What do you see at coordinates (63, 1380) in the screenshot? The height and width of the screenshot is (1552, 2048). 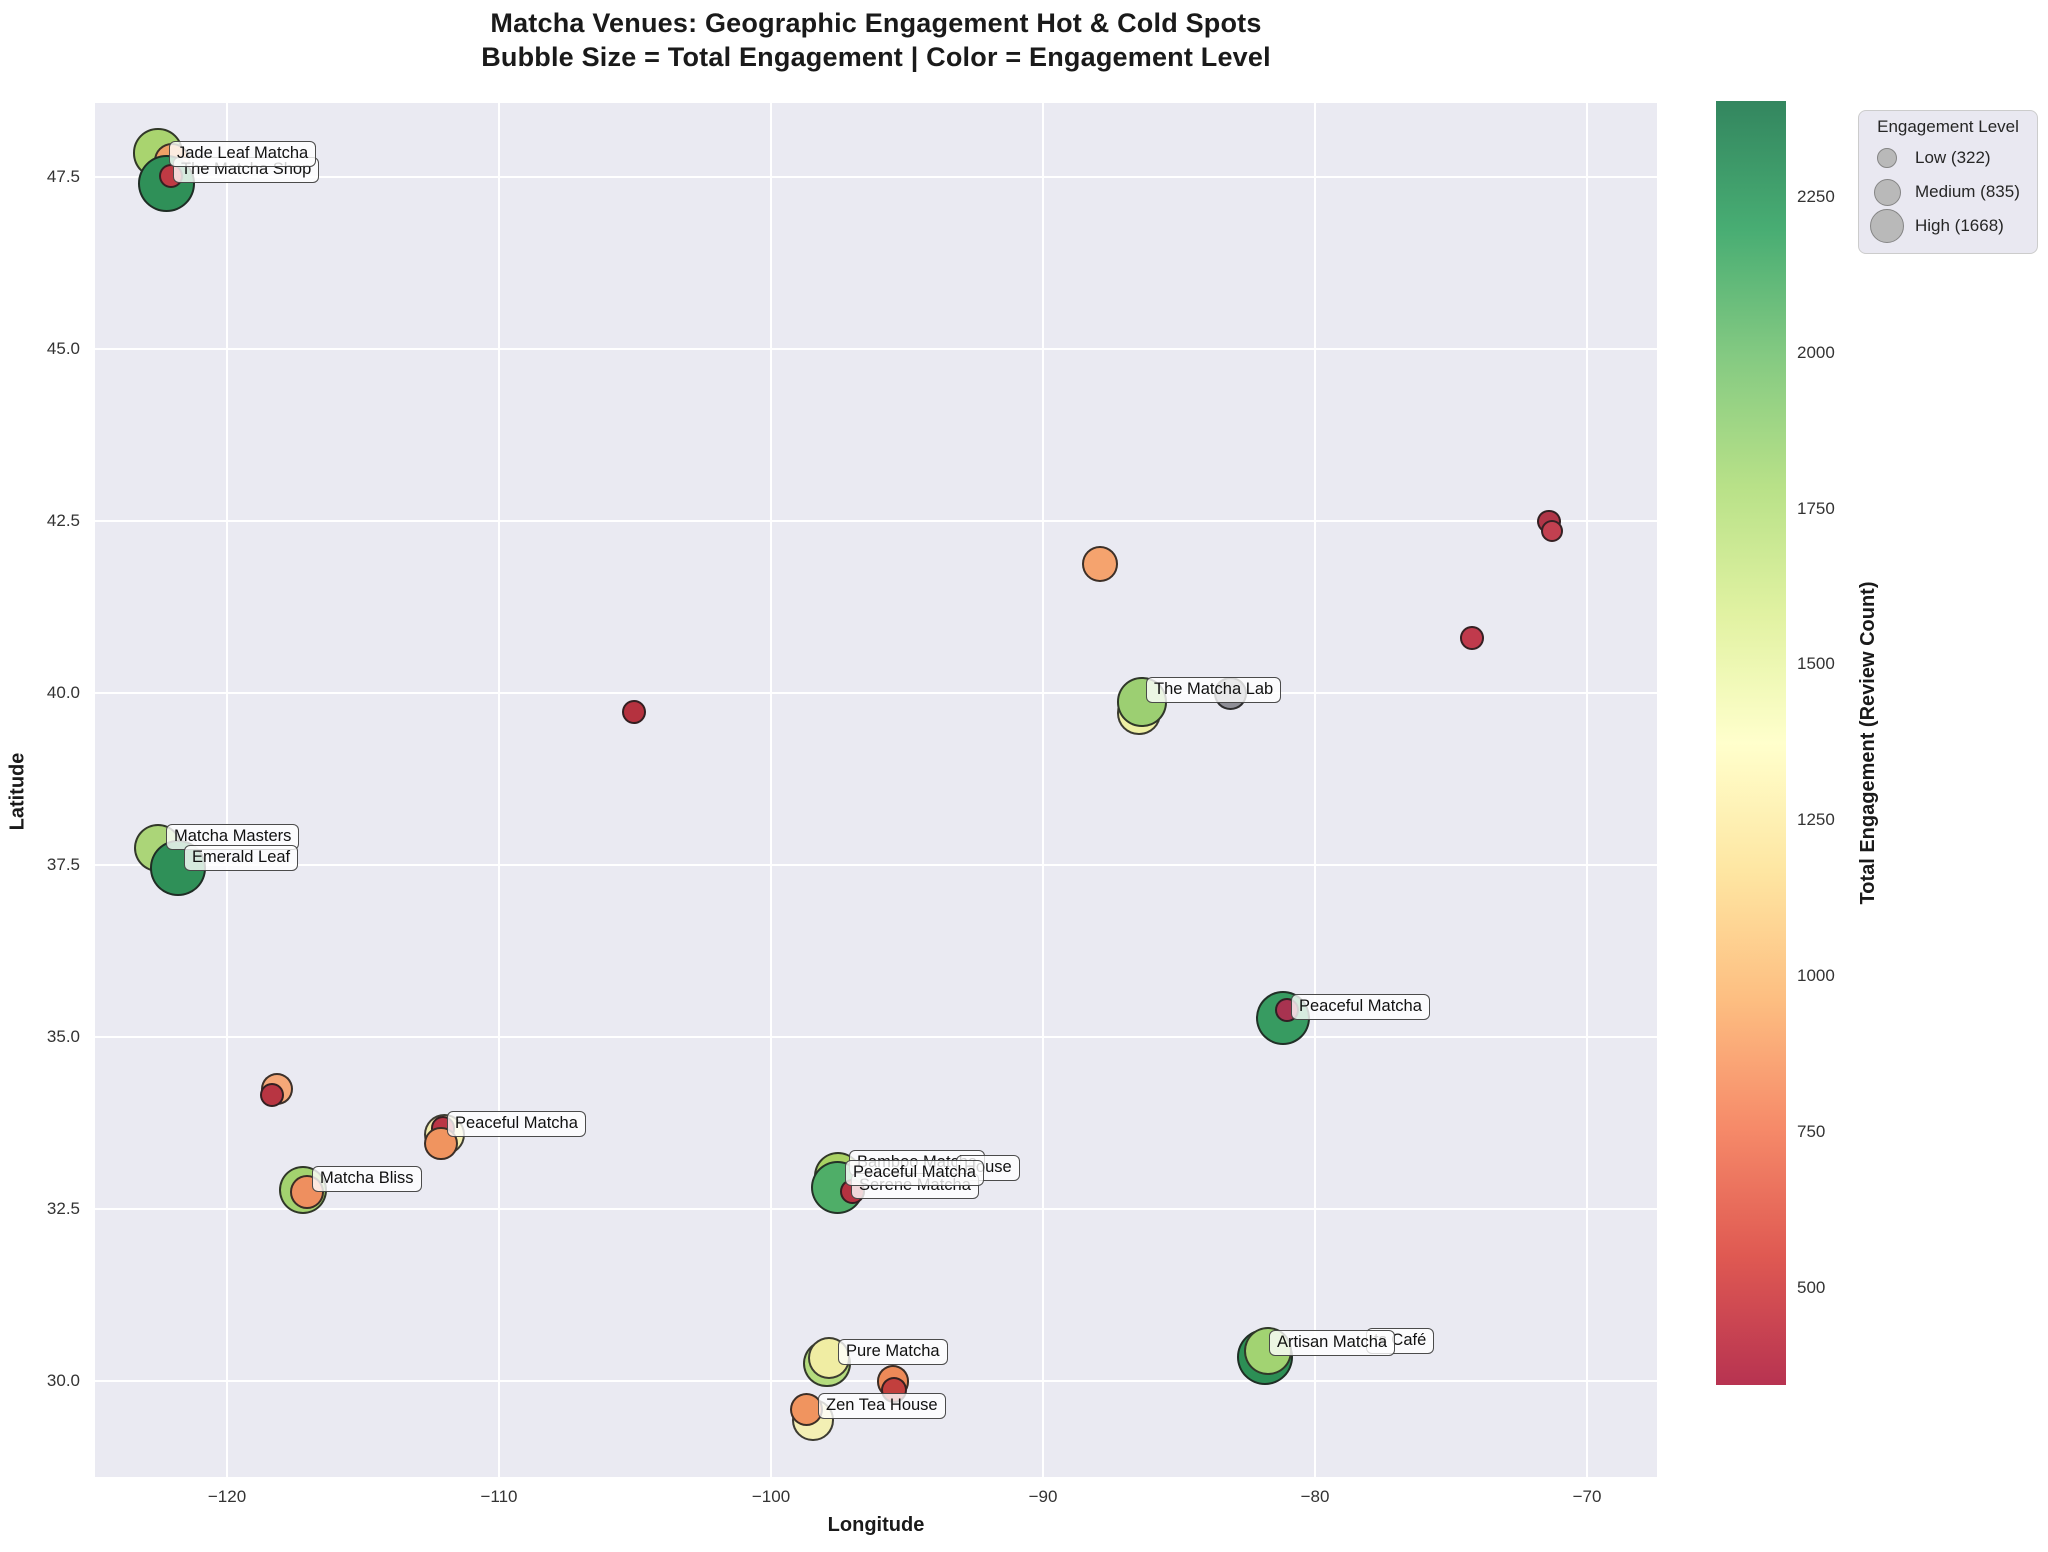 I see `y-tick-label: 30.0` at bounding box center [63, 1380].